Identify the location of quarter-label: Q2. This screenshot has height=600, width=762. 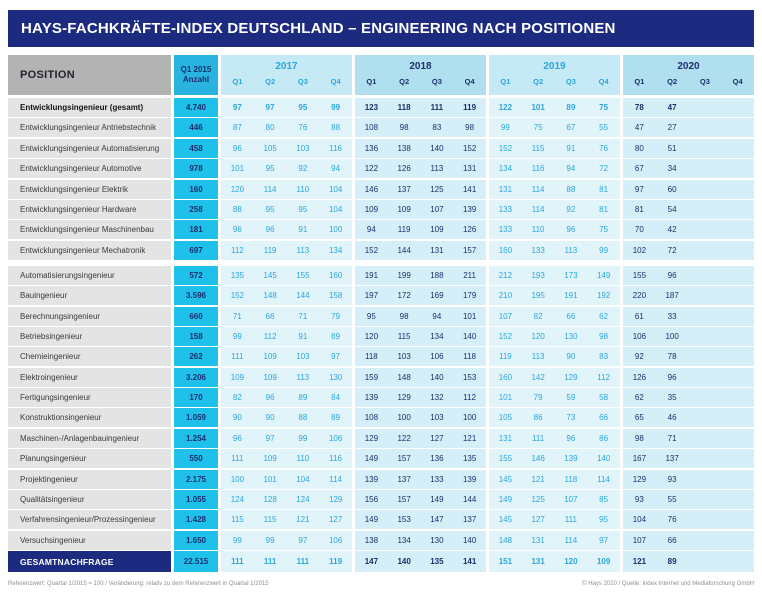
(538, 81).